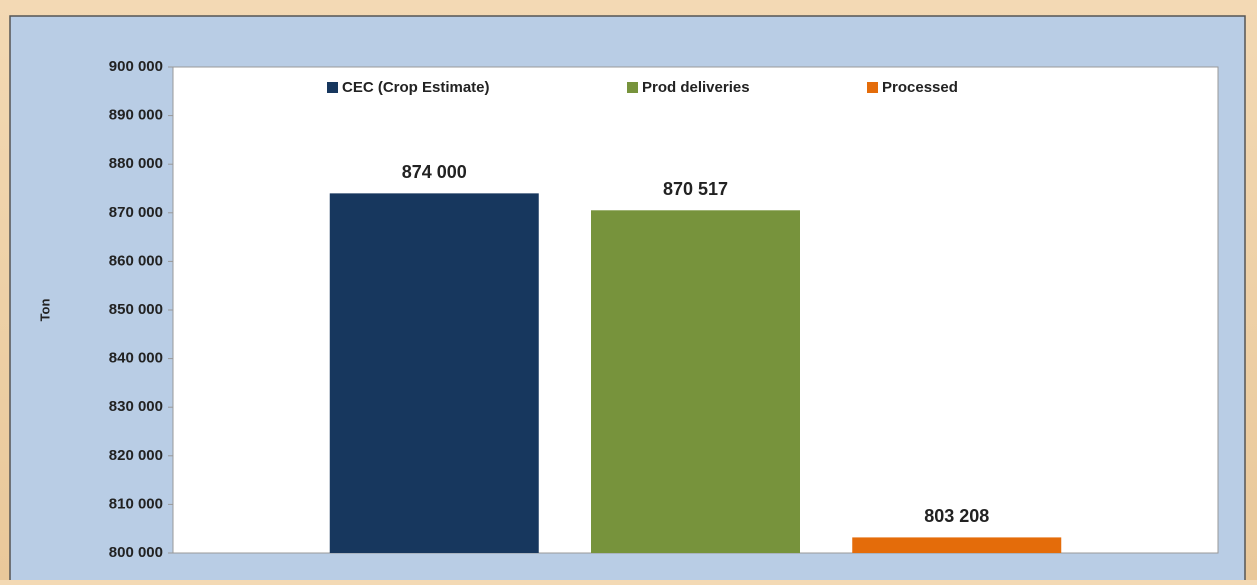 The image size is (1257, 585). Describe the element at coordinates (136, 212) in the screenshot. I see `y-tick-label: 870 000` at that location.